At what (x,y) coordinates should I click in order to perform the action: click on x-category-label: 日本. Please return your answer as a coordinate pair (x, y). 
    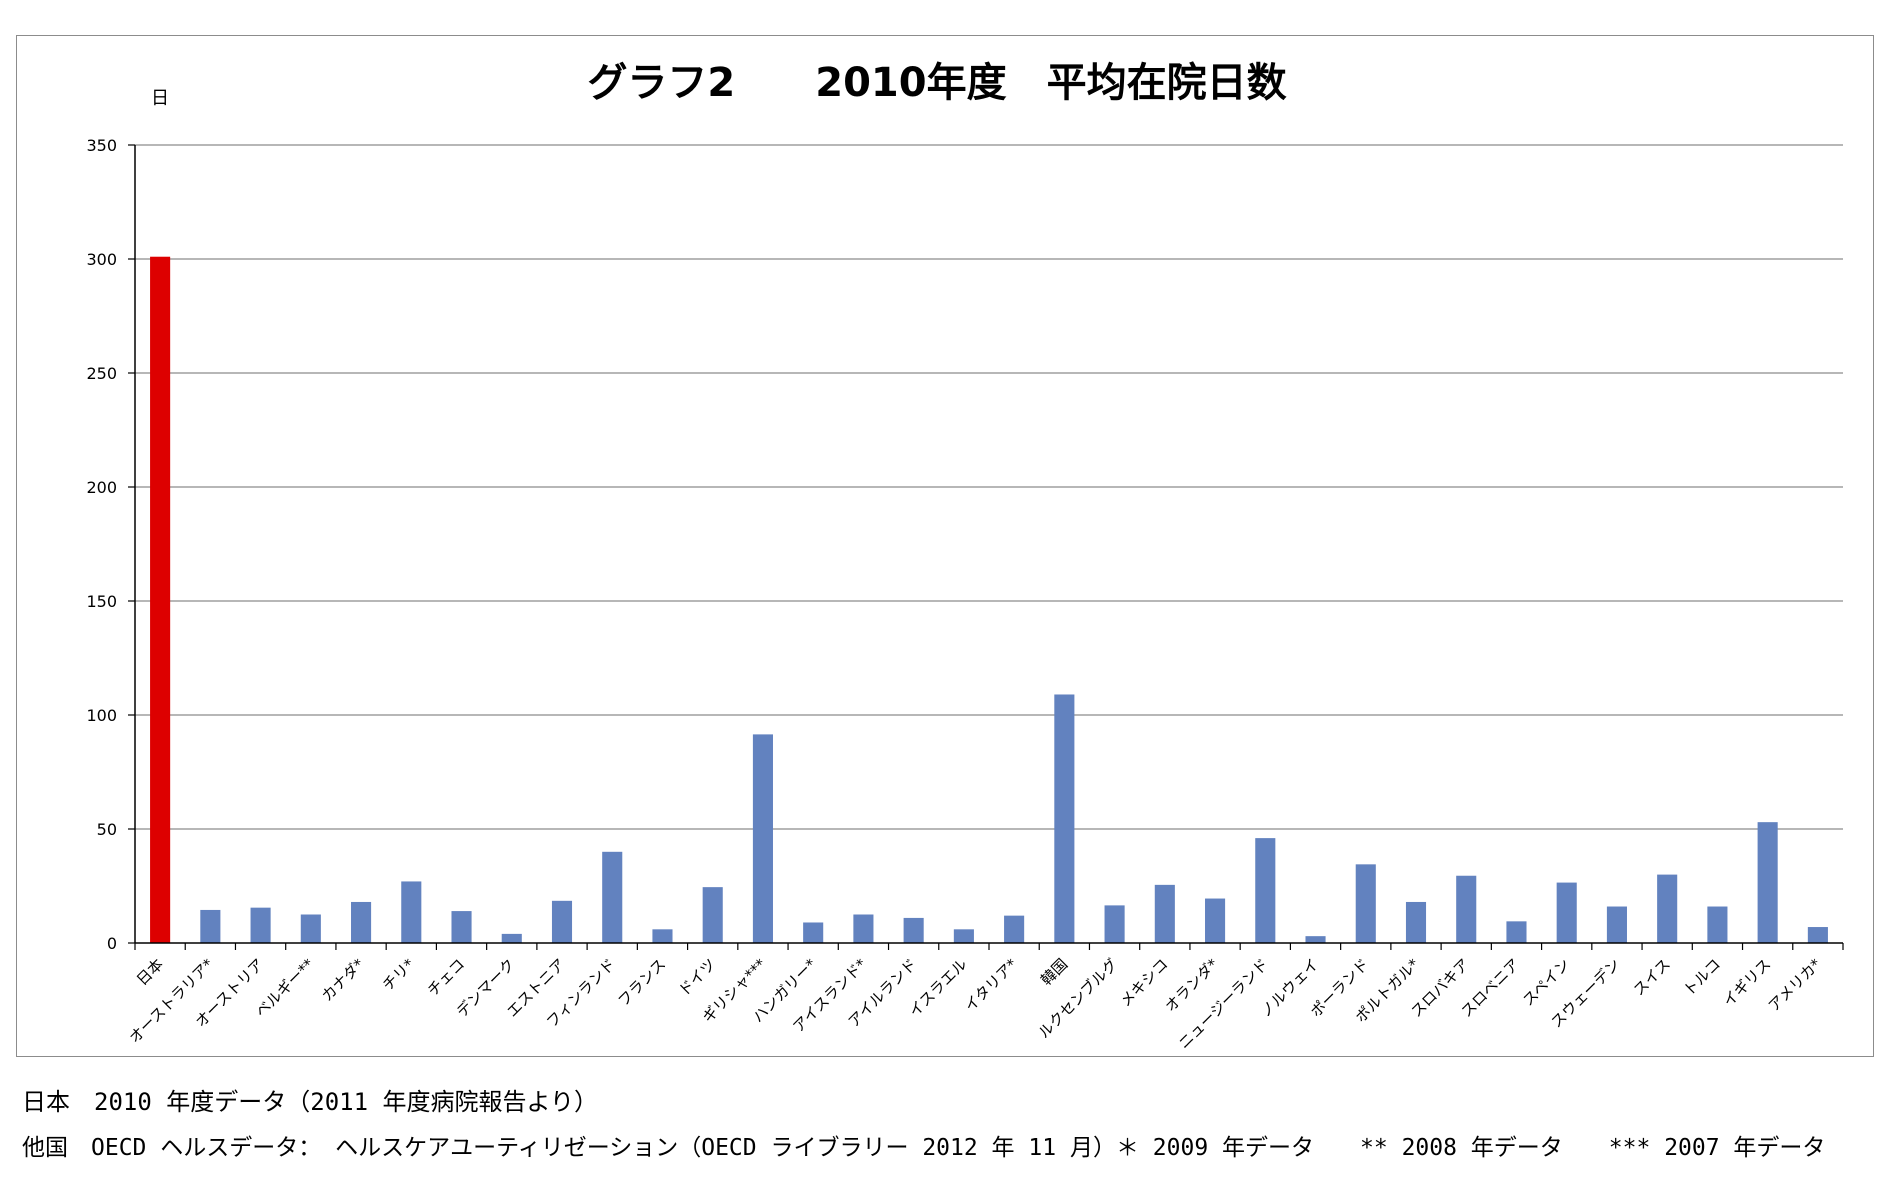
    Looking at the image, I should click on (150, 972).